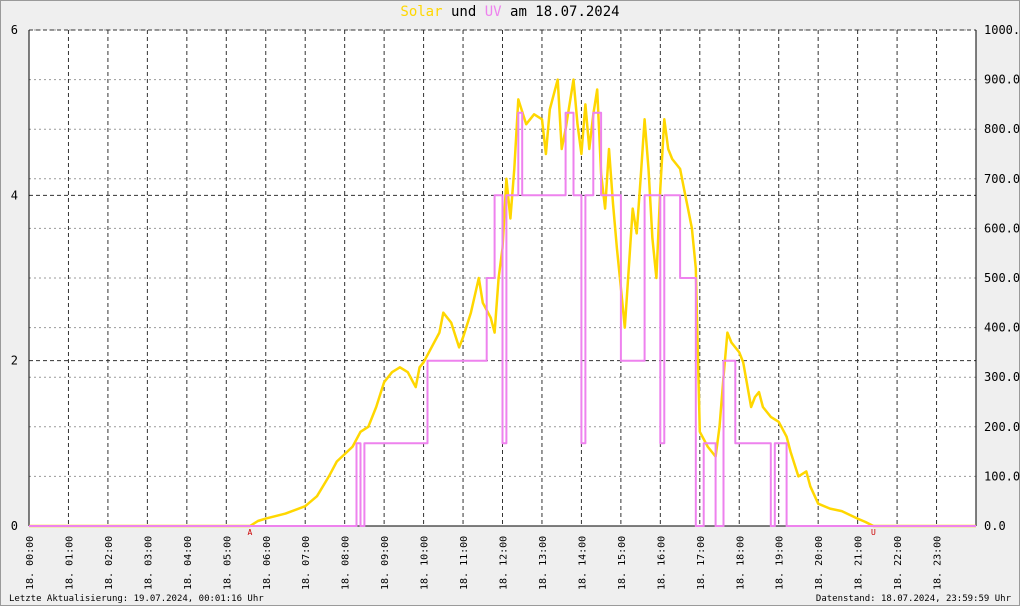  I want to click on x-tick-label: 18. 22:00, so click(898, 563).